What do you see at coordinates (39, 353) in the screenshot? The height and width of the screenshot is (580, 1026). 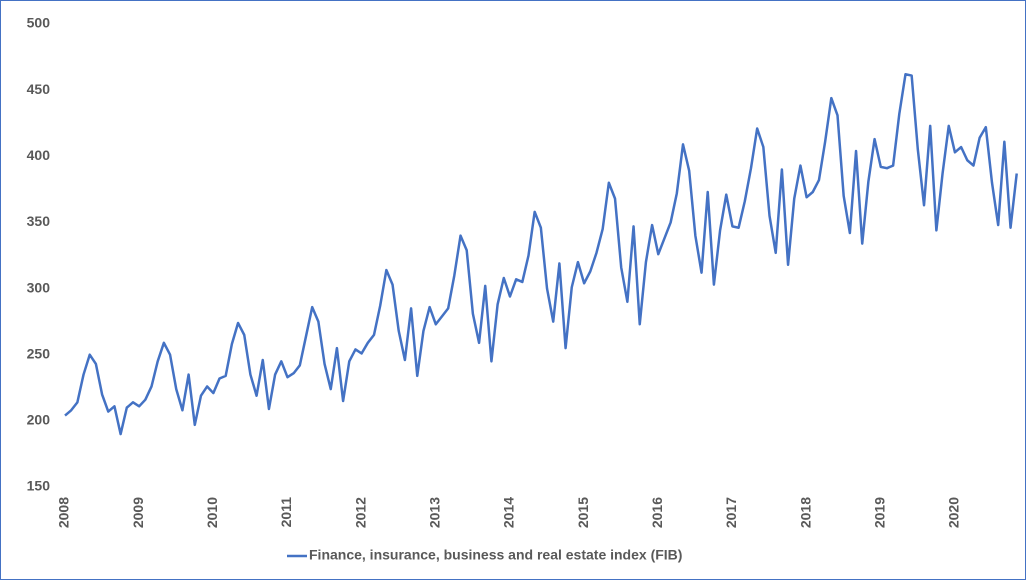 I see `y-tick-label: 250` at bounding box center [39, 353].